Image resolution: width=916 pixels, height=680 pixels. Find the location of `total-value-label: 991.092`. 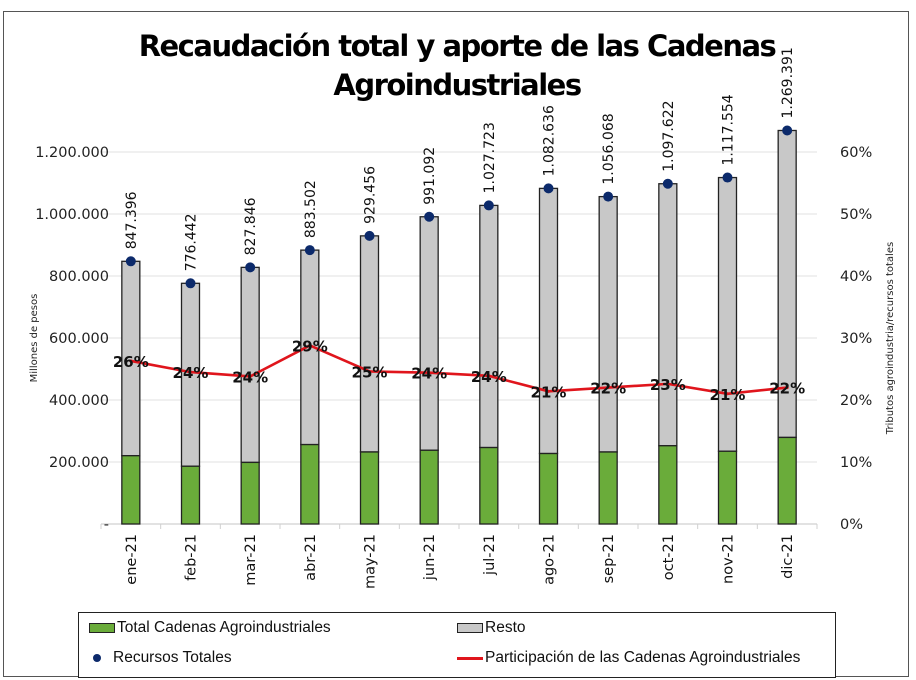

total-value-label: 991.092 is located at coordinates (430, 176).